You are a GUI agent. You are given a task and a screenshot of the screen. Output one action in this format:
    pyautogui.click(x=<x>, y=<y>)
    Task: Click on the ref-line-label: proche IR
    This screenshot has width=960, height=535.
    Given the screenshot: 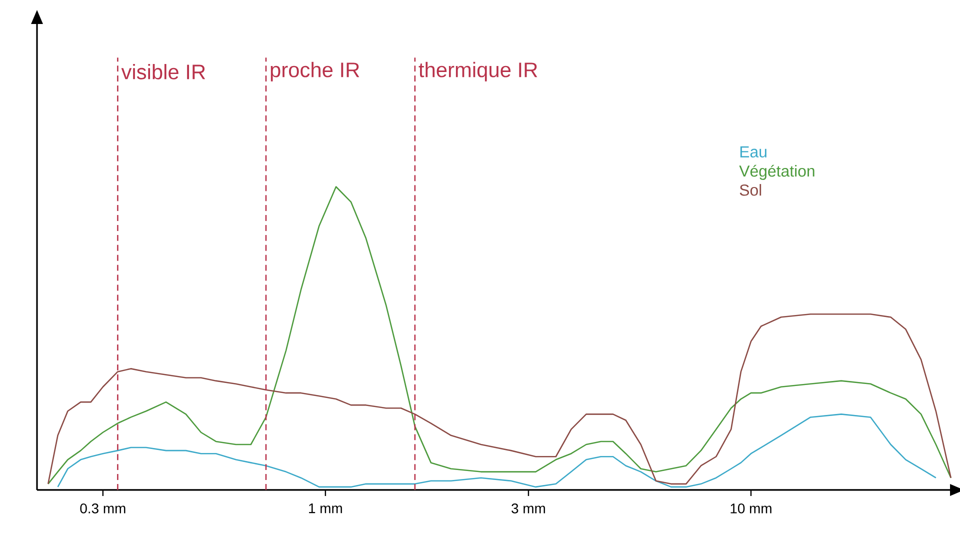 What is the action you would take?
    pyautogui.click(x=315, y=72)
    